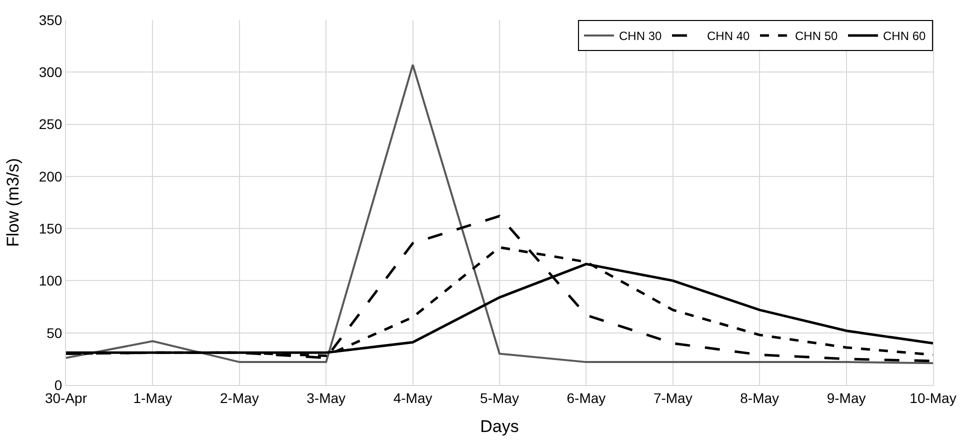  I want to click on y-tick-label: 150, so click(50, 228).